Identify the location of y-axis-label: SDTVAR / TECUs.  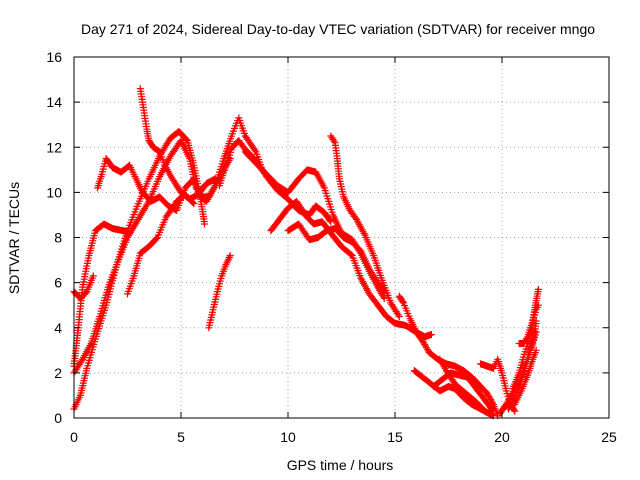
(14, 238).